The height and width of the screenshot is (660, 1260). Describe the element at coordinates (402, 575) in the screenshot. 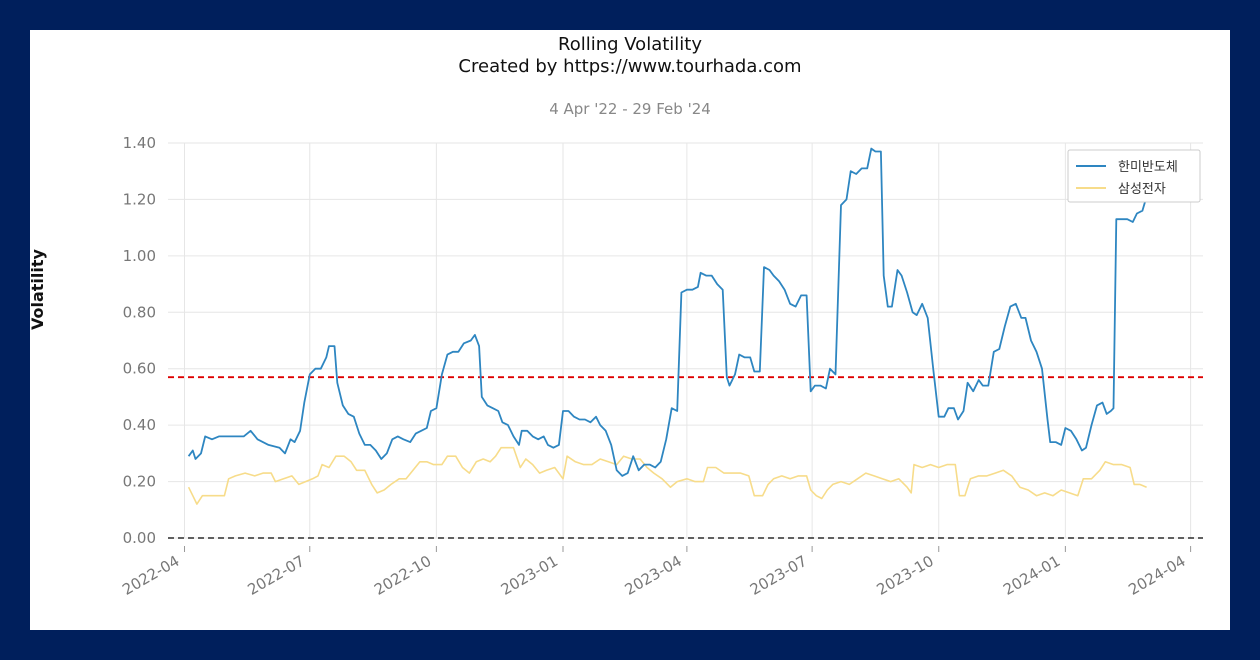

I see `x-tick-label: 2022-10` at that location.